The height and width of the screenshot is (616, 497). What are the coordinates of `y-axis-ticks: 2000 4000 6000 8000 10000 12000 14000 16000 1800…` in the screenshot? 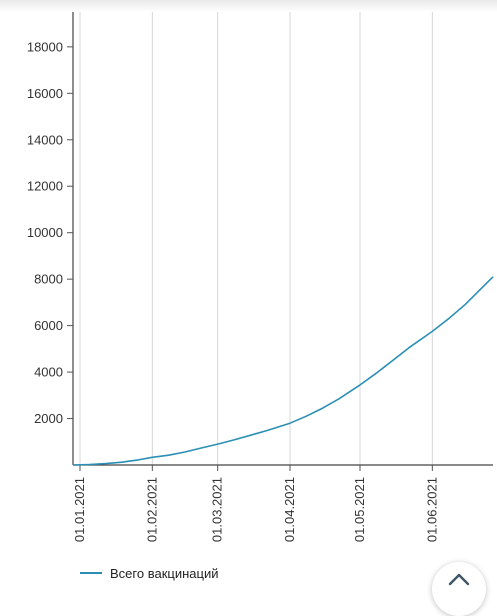 It's located at (50, 232).